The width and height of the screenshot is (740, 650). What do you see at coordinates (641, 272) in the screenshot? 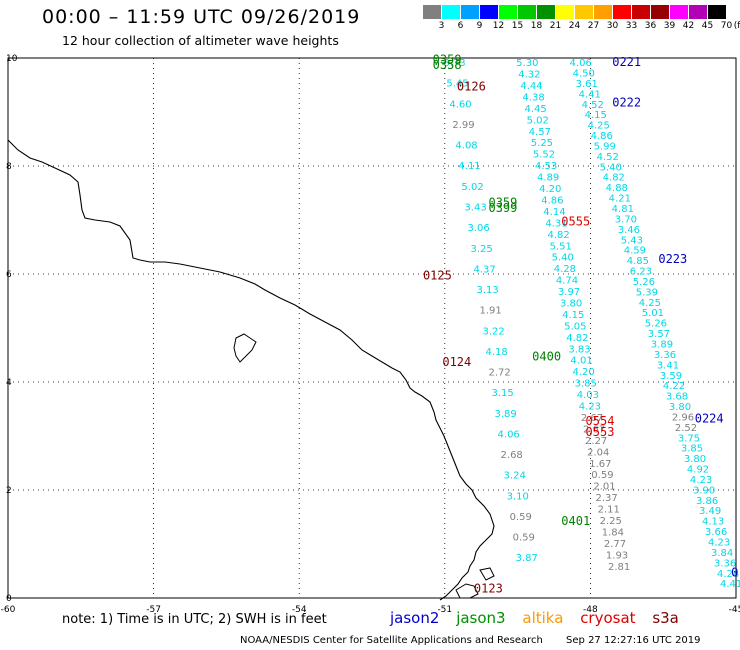
I see `wave-height-label: 6.23` at bounding box center [641, 272].